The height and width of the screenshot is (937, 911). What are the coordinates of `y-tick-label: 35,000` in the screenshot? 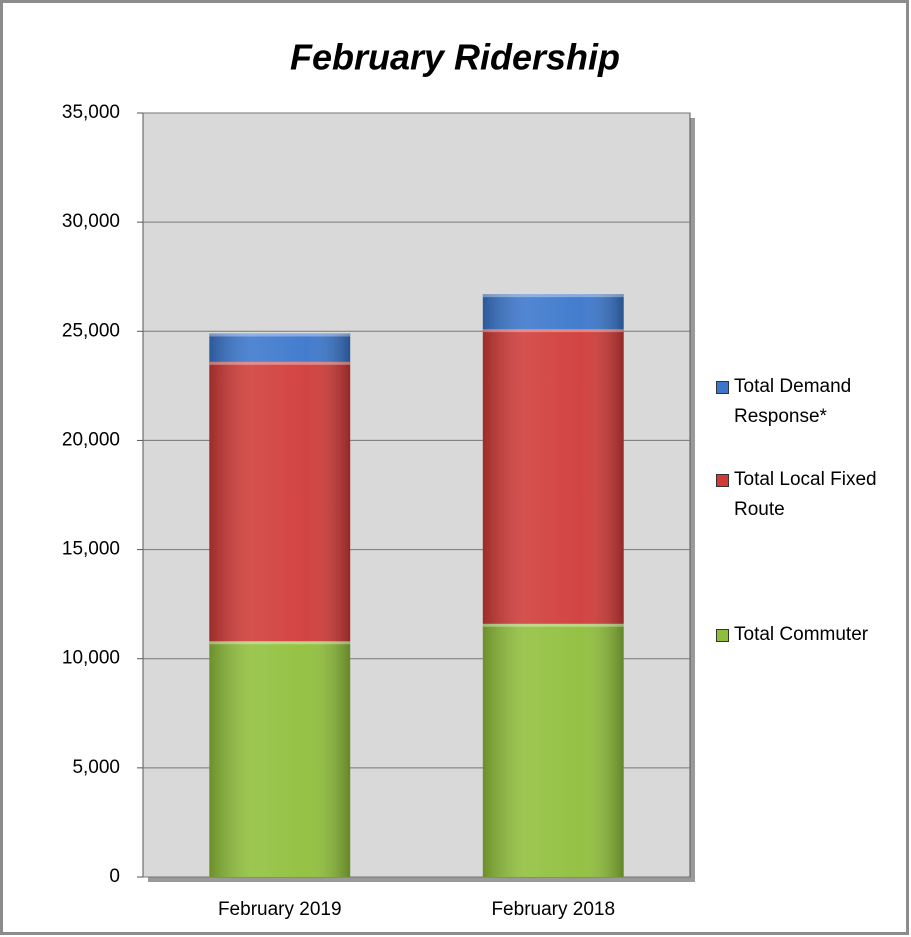 It's located at (91, 112).